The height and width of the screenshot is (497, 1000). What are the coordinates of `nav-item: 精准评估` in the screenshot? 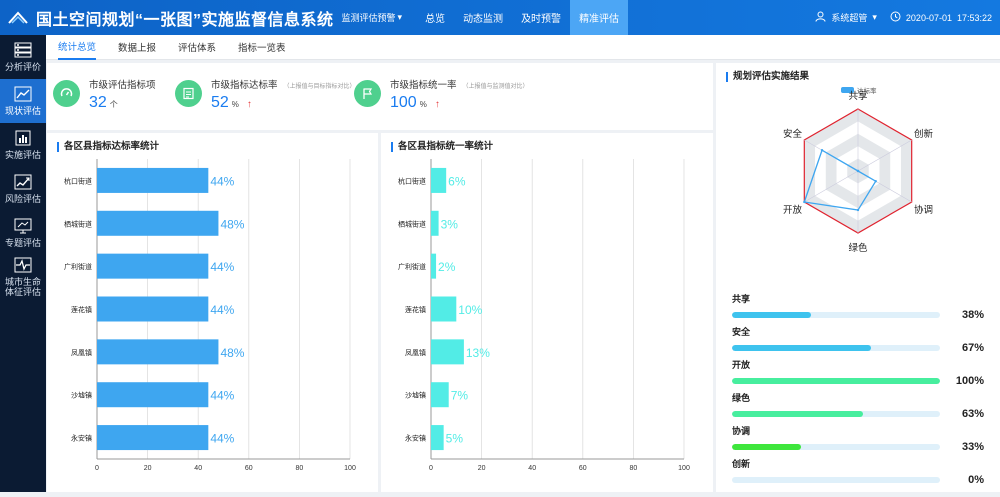 It's located at (599, 17).